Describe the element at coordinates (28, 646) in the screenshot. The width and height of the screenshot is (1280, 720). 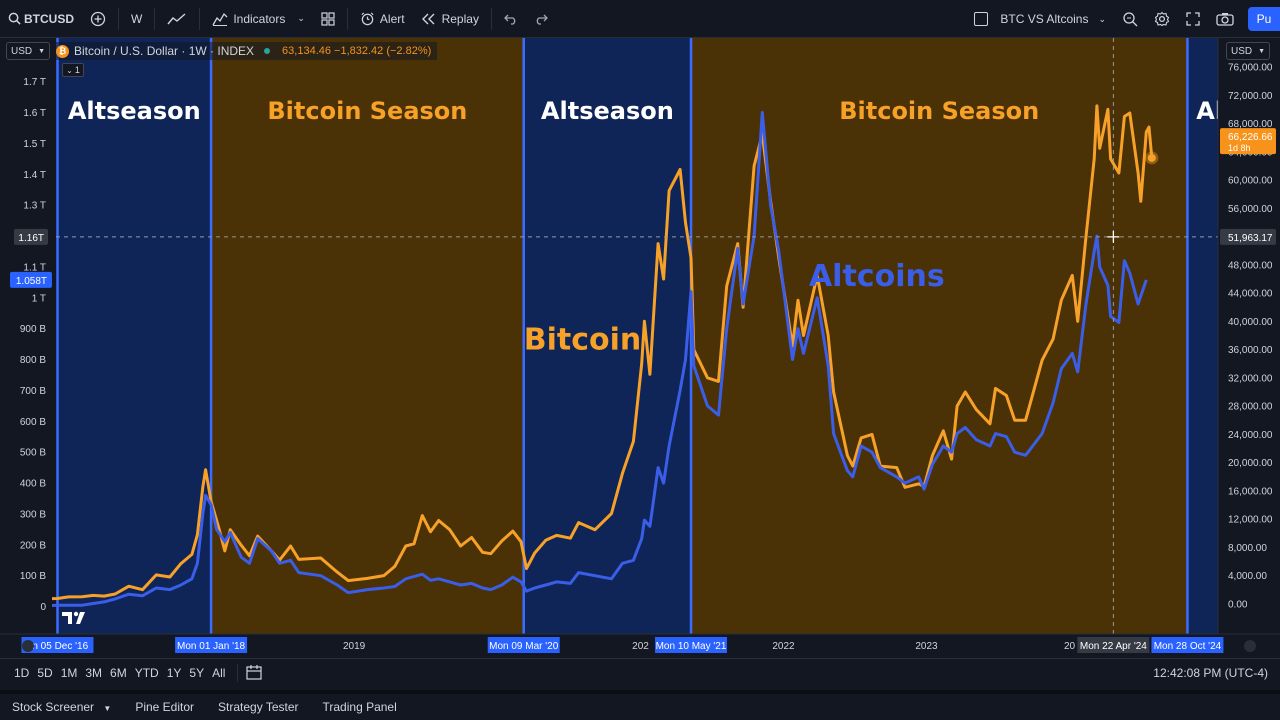
I see `scale-corner-left-icon` at that location.